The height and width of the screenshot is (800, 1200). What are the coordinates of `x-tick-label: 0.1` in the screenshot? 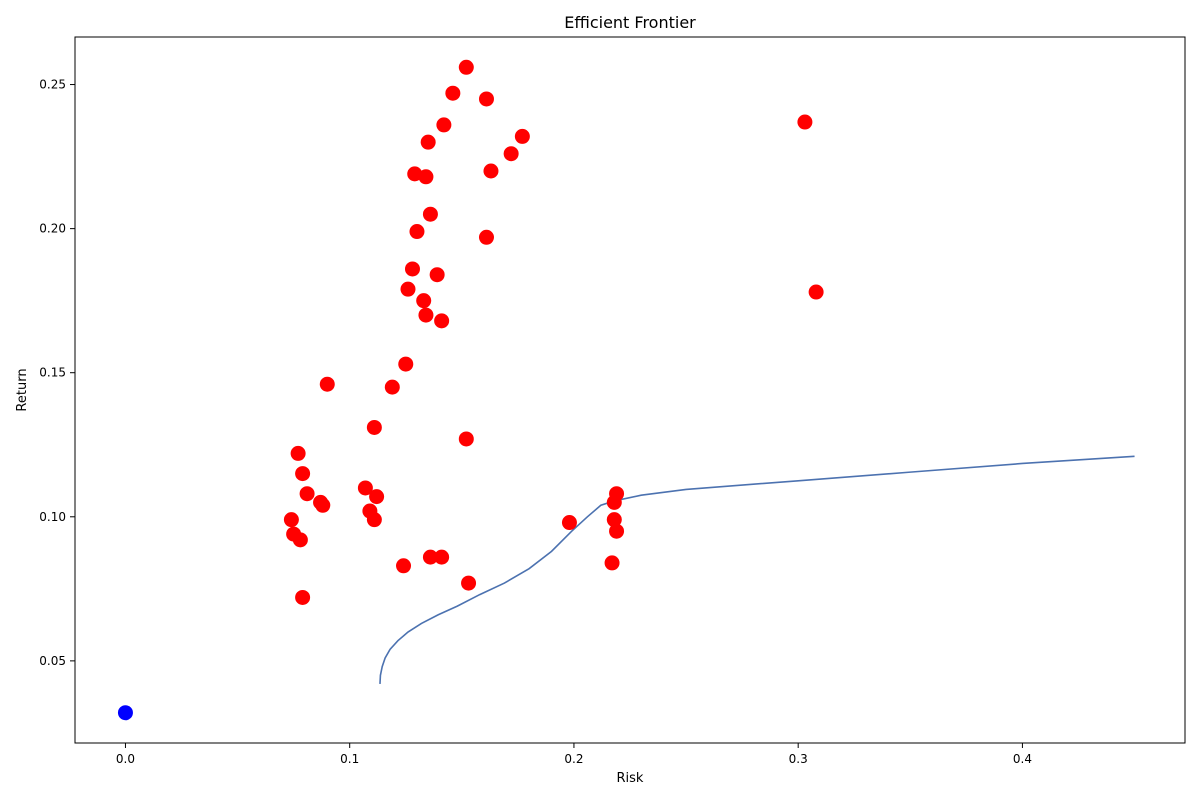 It's located at (349, 759).